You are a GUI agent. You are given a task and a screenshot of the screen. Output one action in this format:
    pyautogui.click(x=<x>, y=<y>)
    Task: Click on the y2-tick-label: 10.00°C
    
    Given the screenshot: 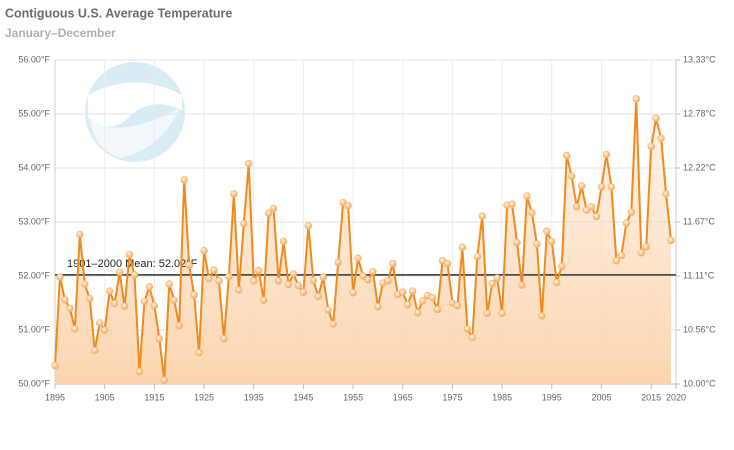 What is the action you would take?
    pyautogui.click(x=699, y=383)
    